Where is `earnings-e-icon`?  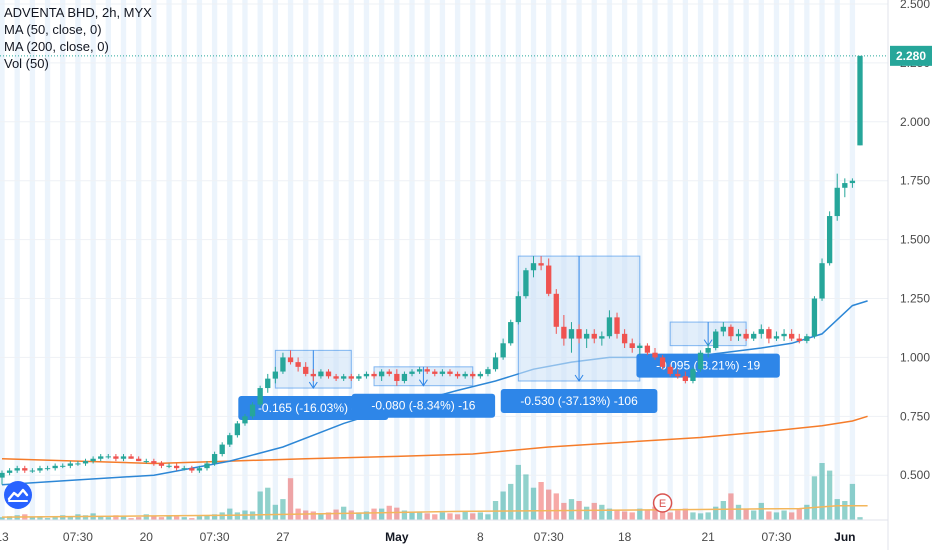
earnings-e-icon is located at coordinates (662, 503).